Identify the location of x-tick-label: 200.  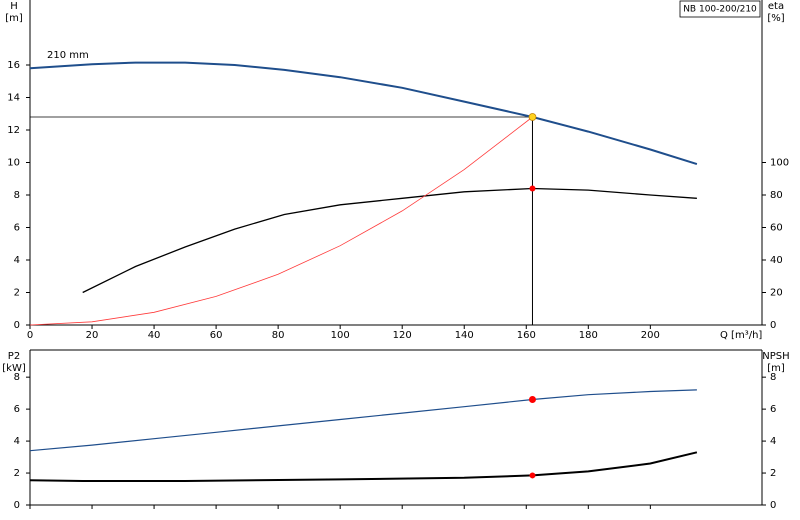
(650, 335).